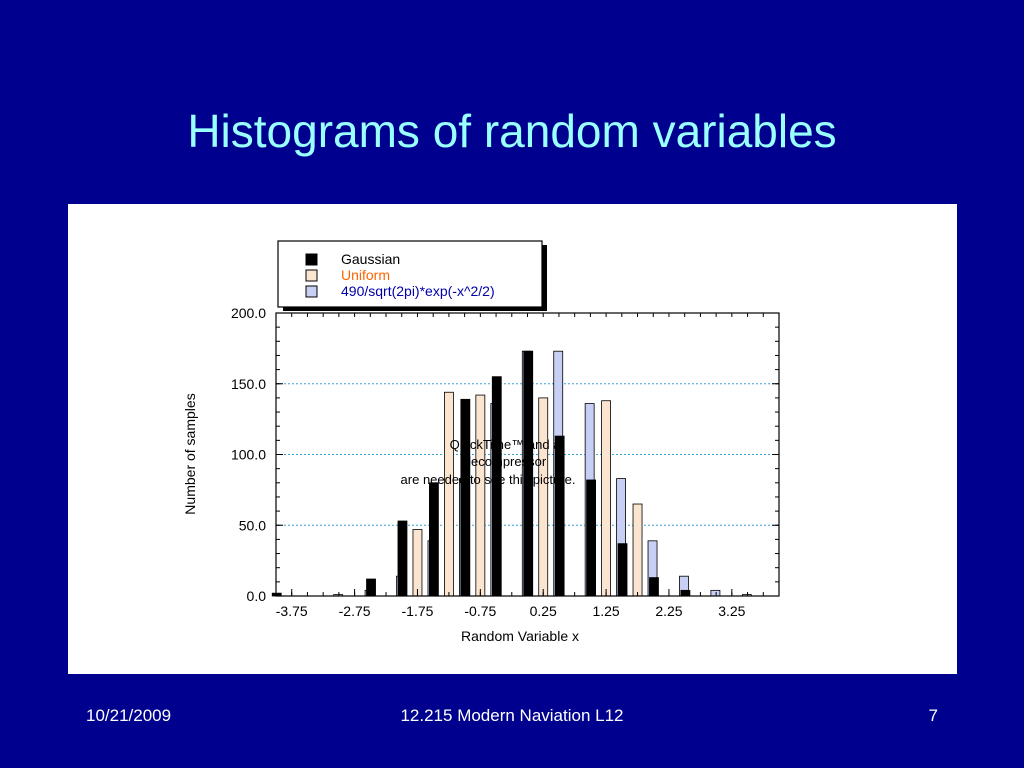 This screenshot has width=1024, height=768. Describe the element at coordinates (311, 259) in the screenshot. I see `legend-swatch-gaussian` at that location.